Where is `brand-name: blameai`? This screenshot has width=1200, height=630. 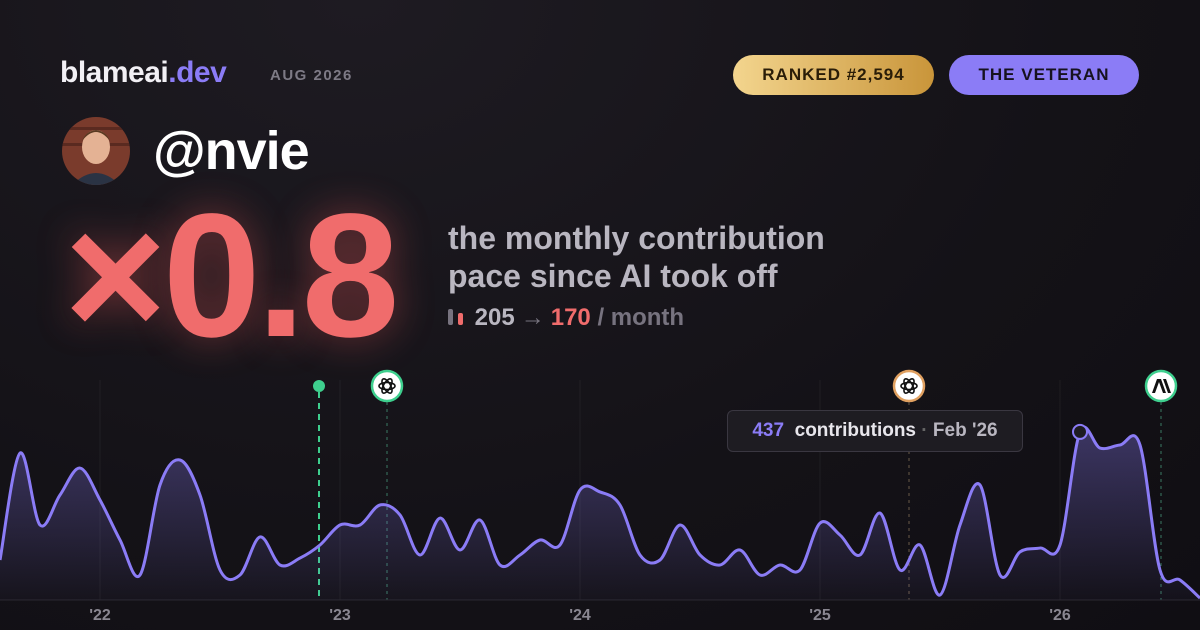 brand-name: blameai is located at coordinates (114, 72).